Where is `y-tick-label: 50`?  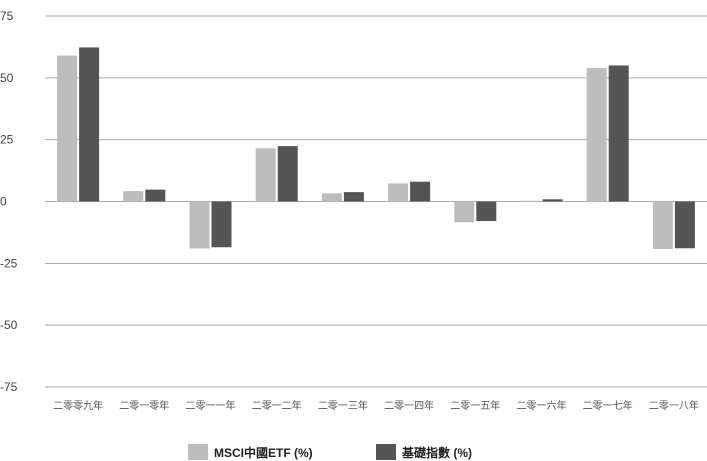
y-tick-label: 50 is located at coordinates (7, 78).